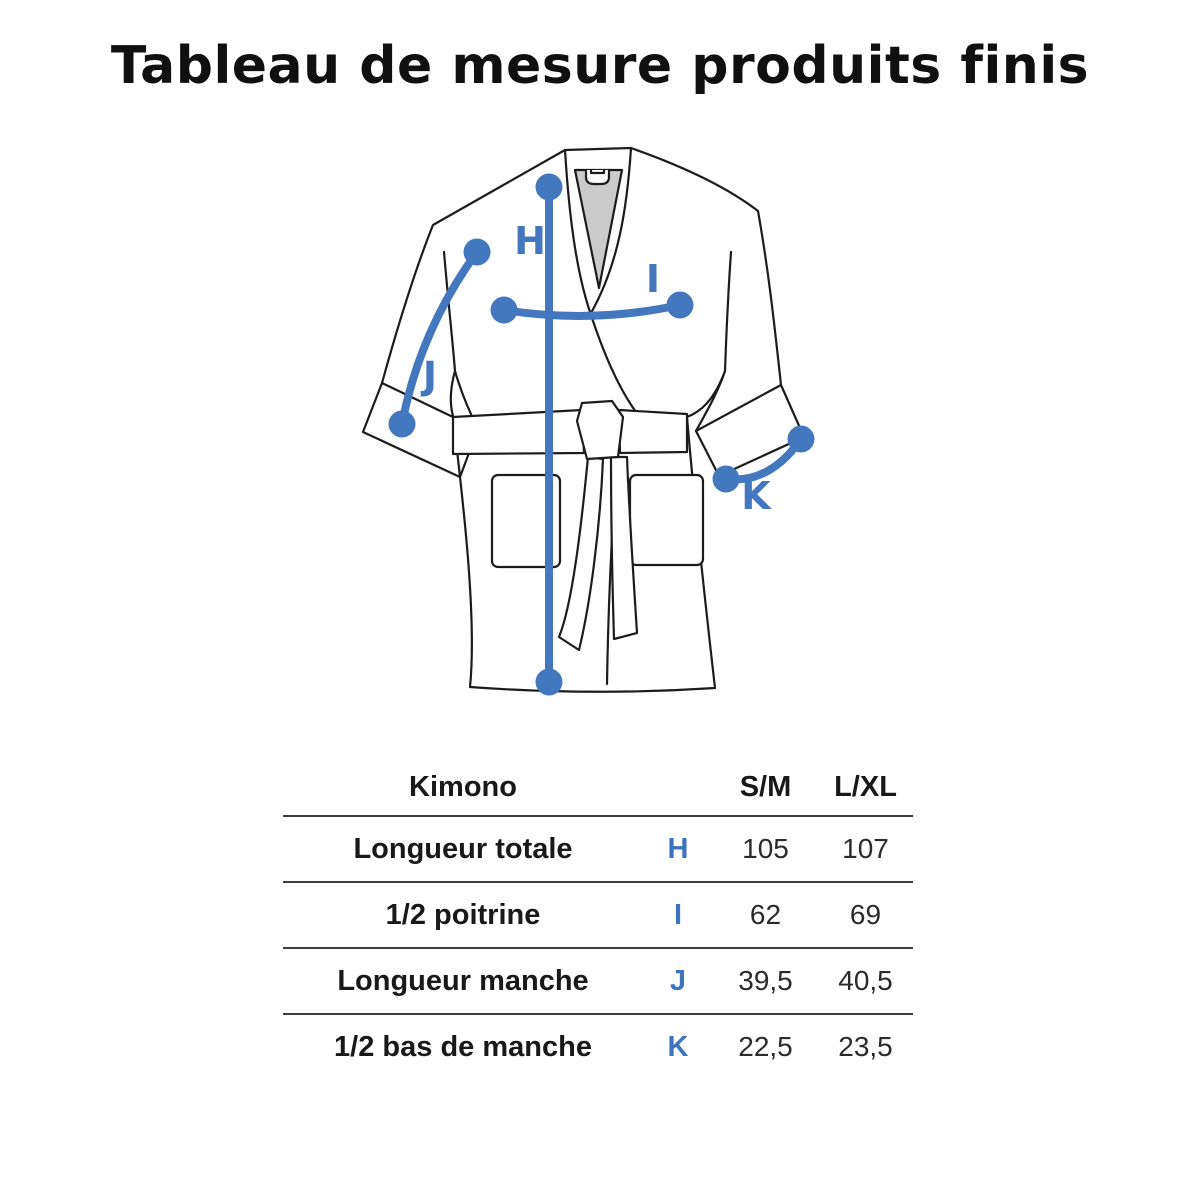  I want to click on measure-dot-i-right, so click(680, 305).